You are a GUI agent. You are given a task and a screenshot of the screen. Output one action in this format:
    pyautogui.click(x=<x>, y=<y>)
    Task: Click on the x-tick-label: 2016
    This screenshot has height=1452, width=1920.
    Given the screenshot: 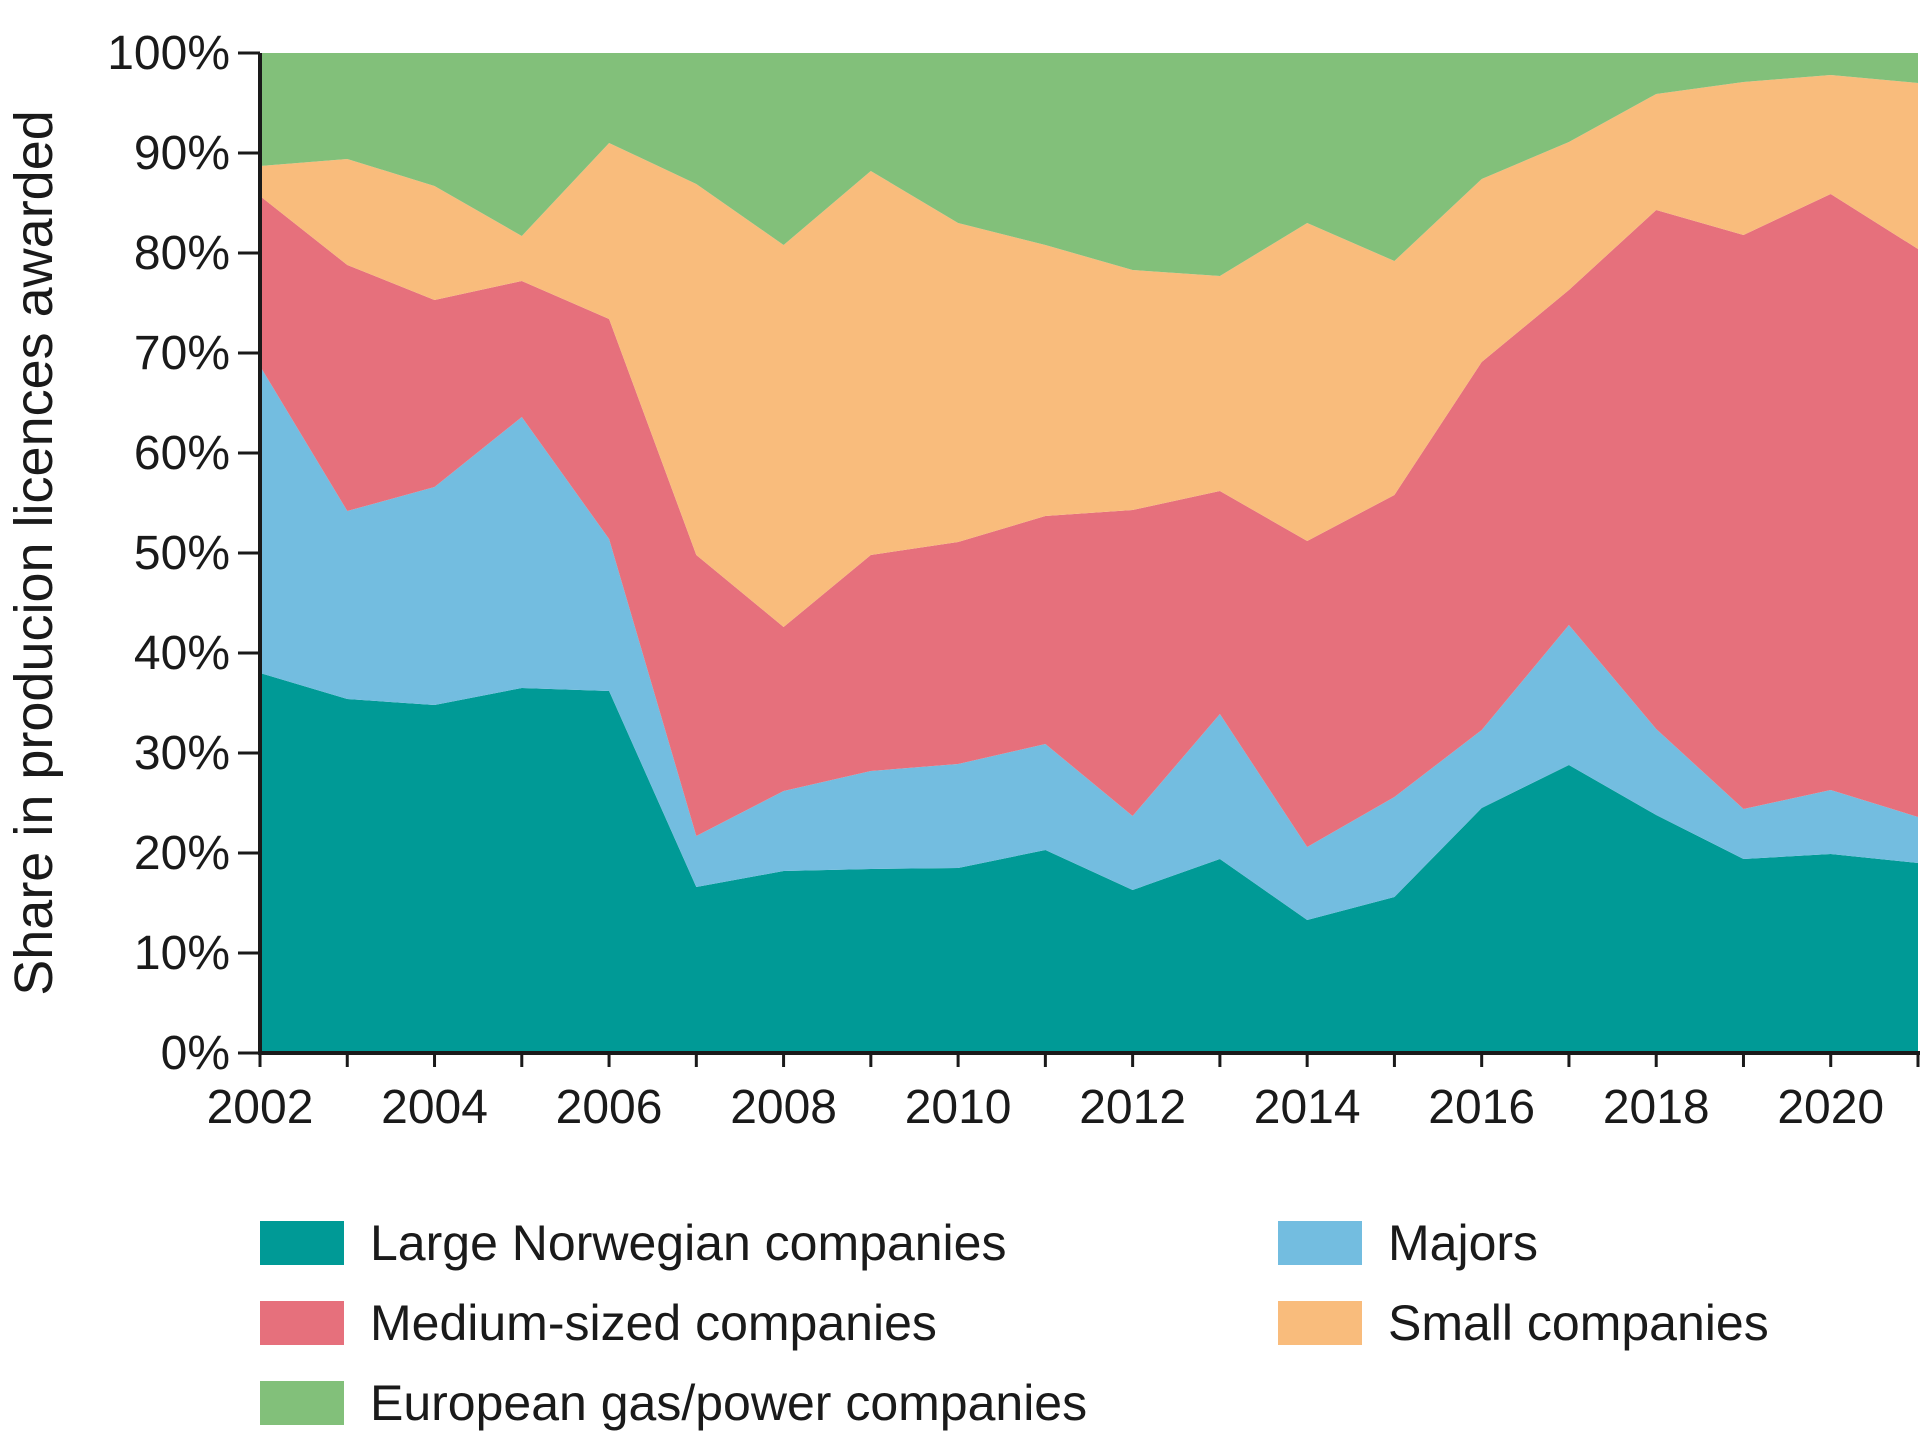 What is the action you would take?
    pyautogui.click(x=1481, y=1107)
    